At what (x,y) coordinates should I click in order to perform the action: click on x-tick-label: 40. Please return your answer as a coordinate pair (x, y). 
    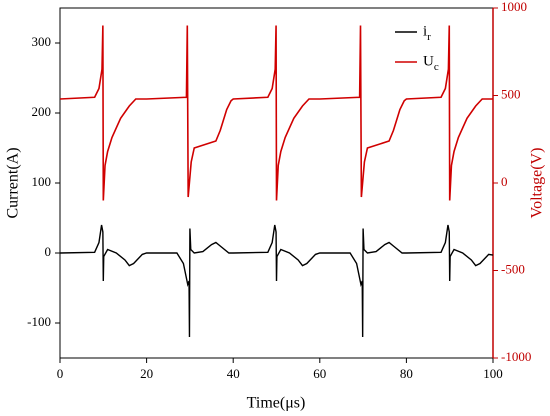
    Looking at the image, I should click on (233, 373).